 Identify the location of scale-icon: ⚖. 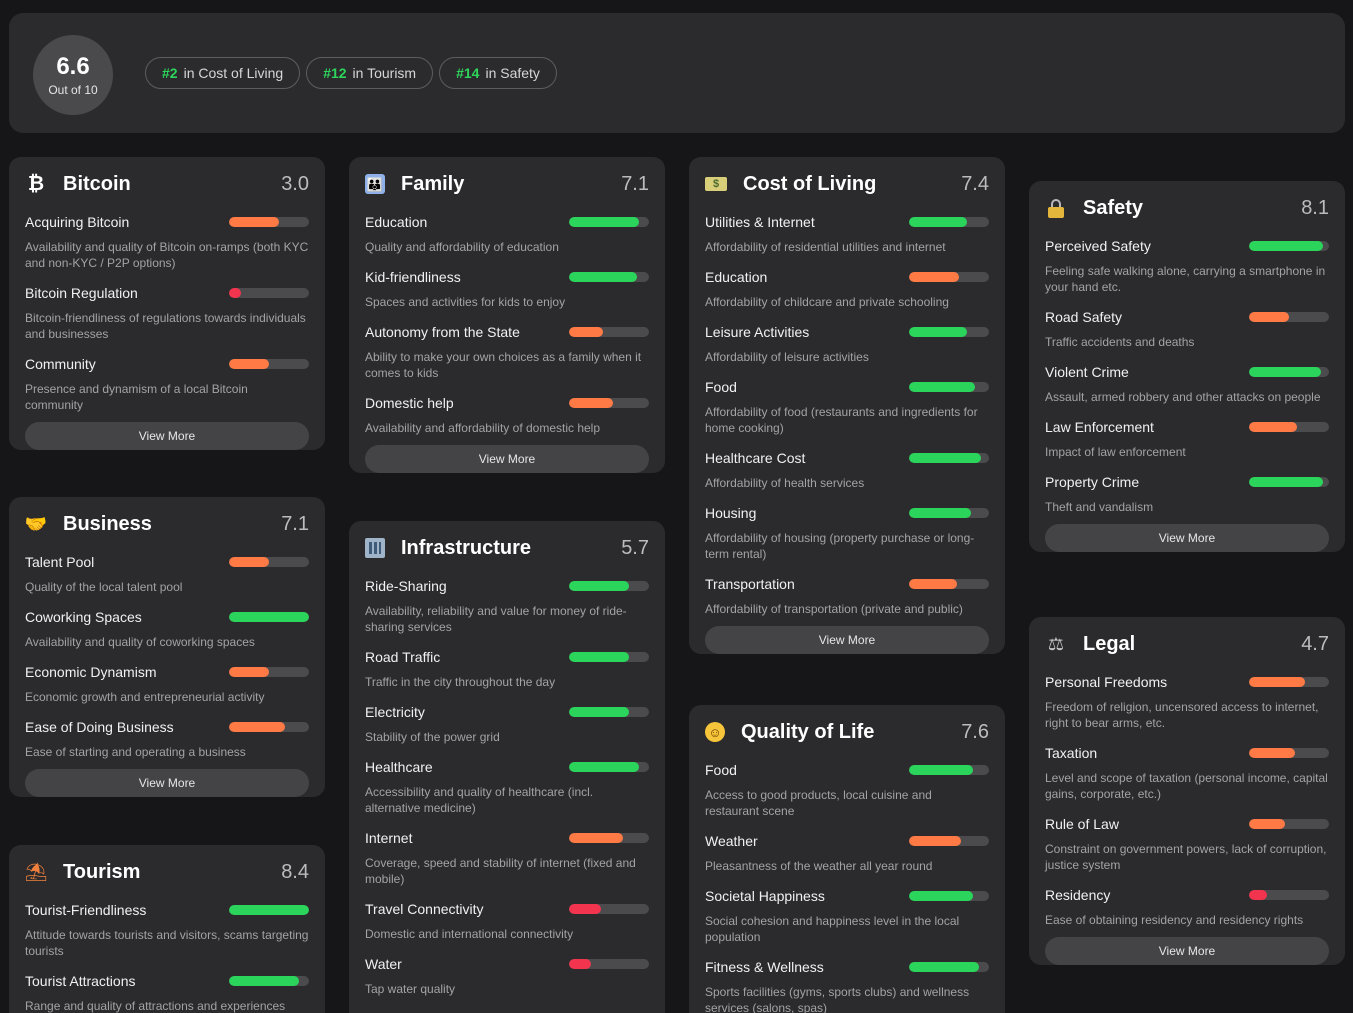
(1056, 644).